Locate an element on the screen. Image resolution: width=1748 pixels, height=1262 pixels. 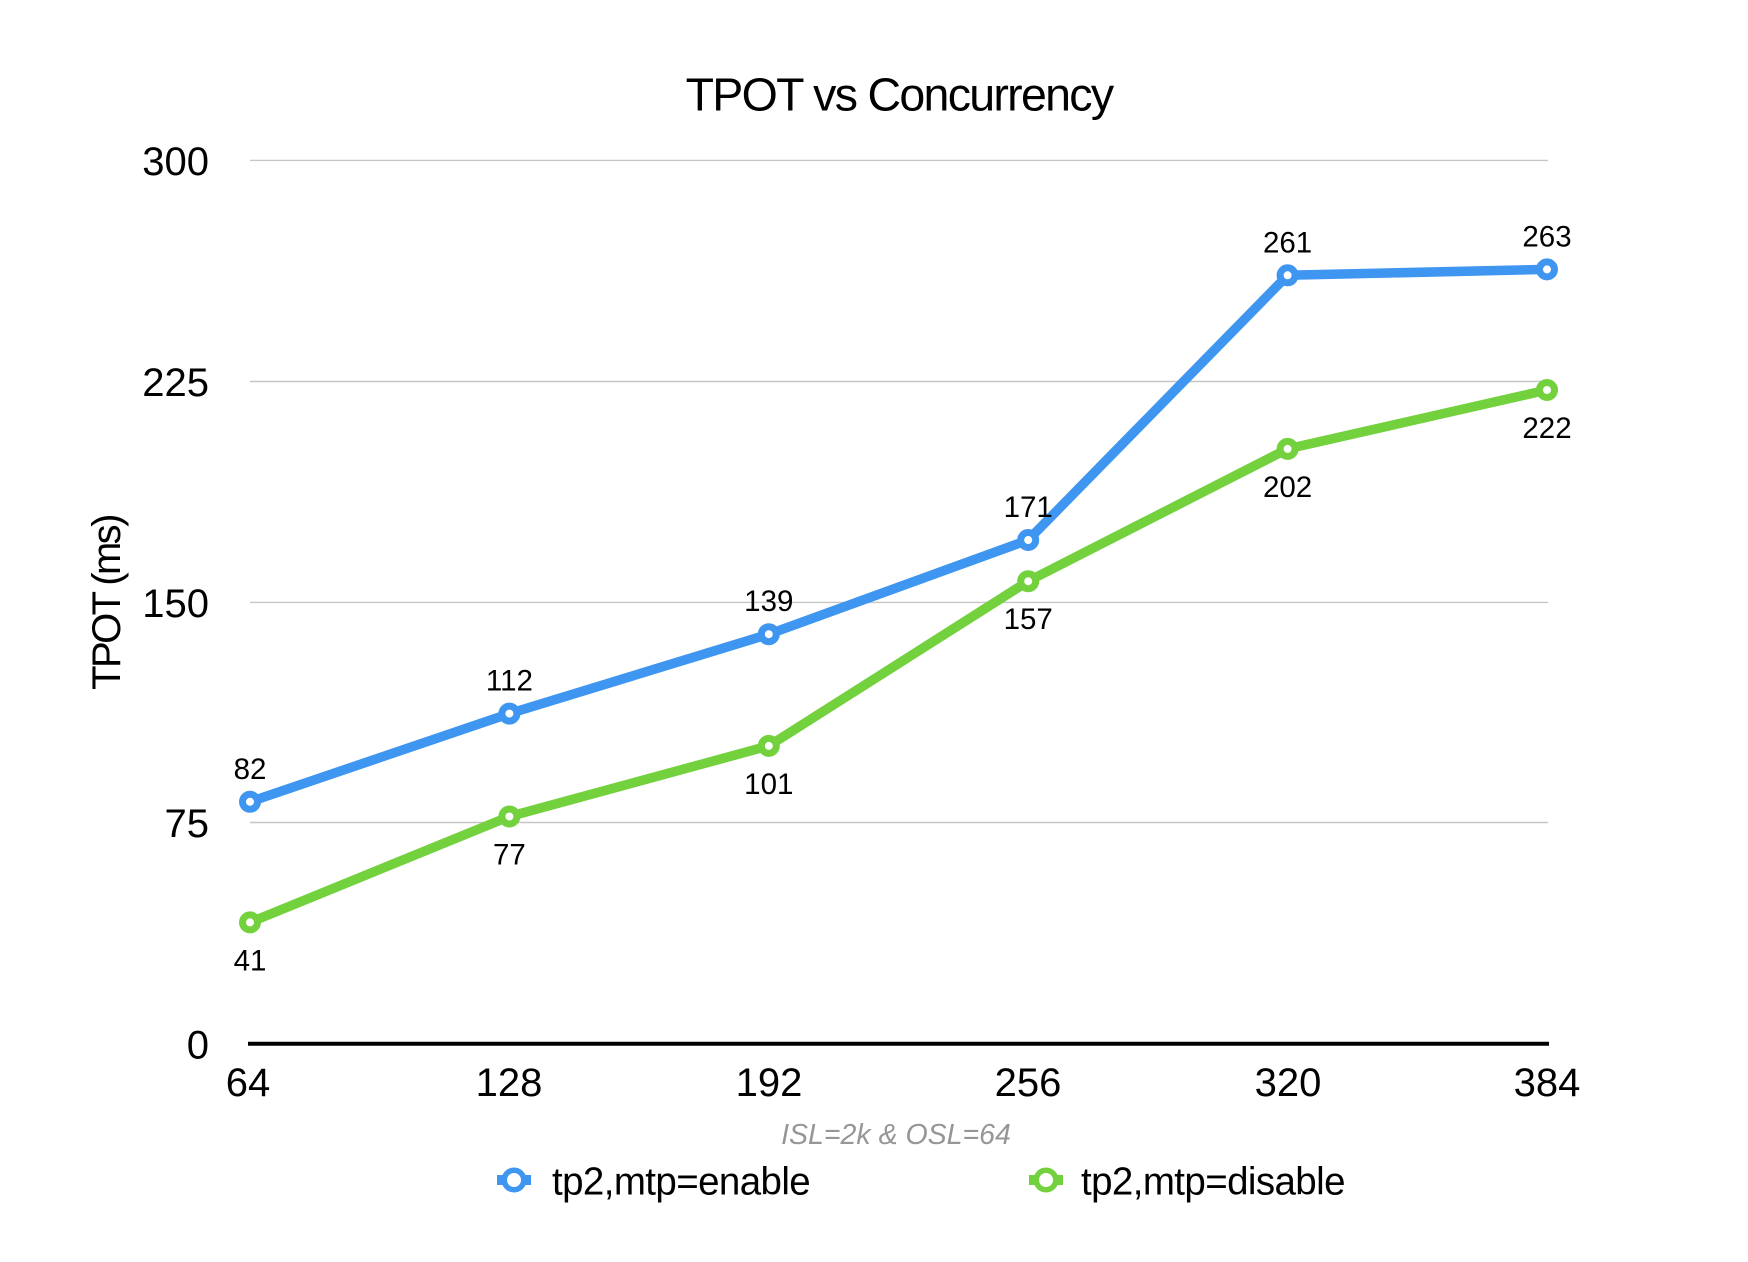
svg-text: 384 is located at coordinates (1547, 1083).